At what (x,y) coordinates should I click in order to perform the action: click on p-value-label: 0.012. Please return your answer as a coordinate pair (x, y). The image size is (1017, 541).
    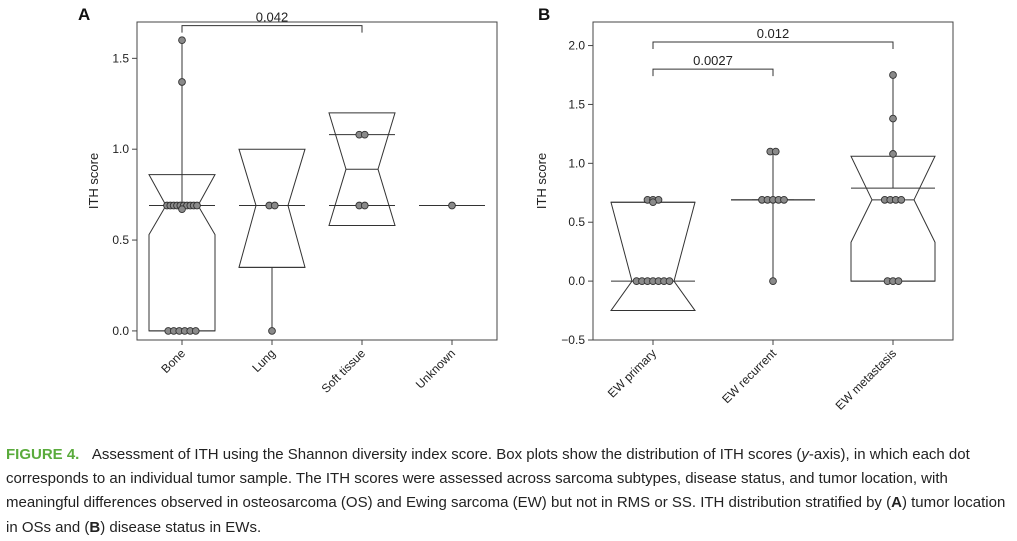
    Looking at the image, I should click on (773, 33).